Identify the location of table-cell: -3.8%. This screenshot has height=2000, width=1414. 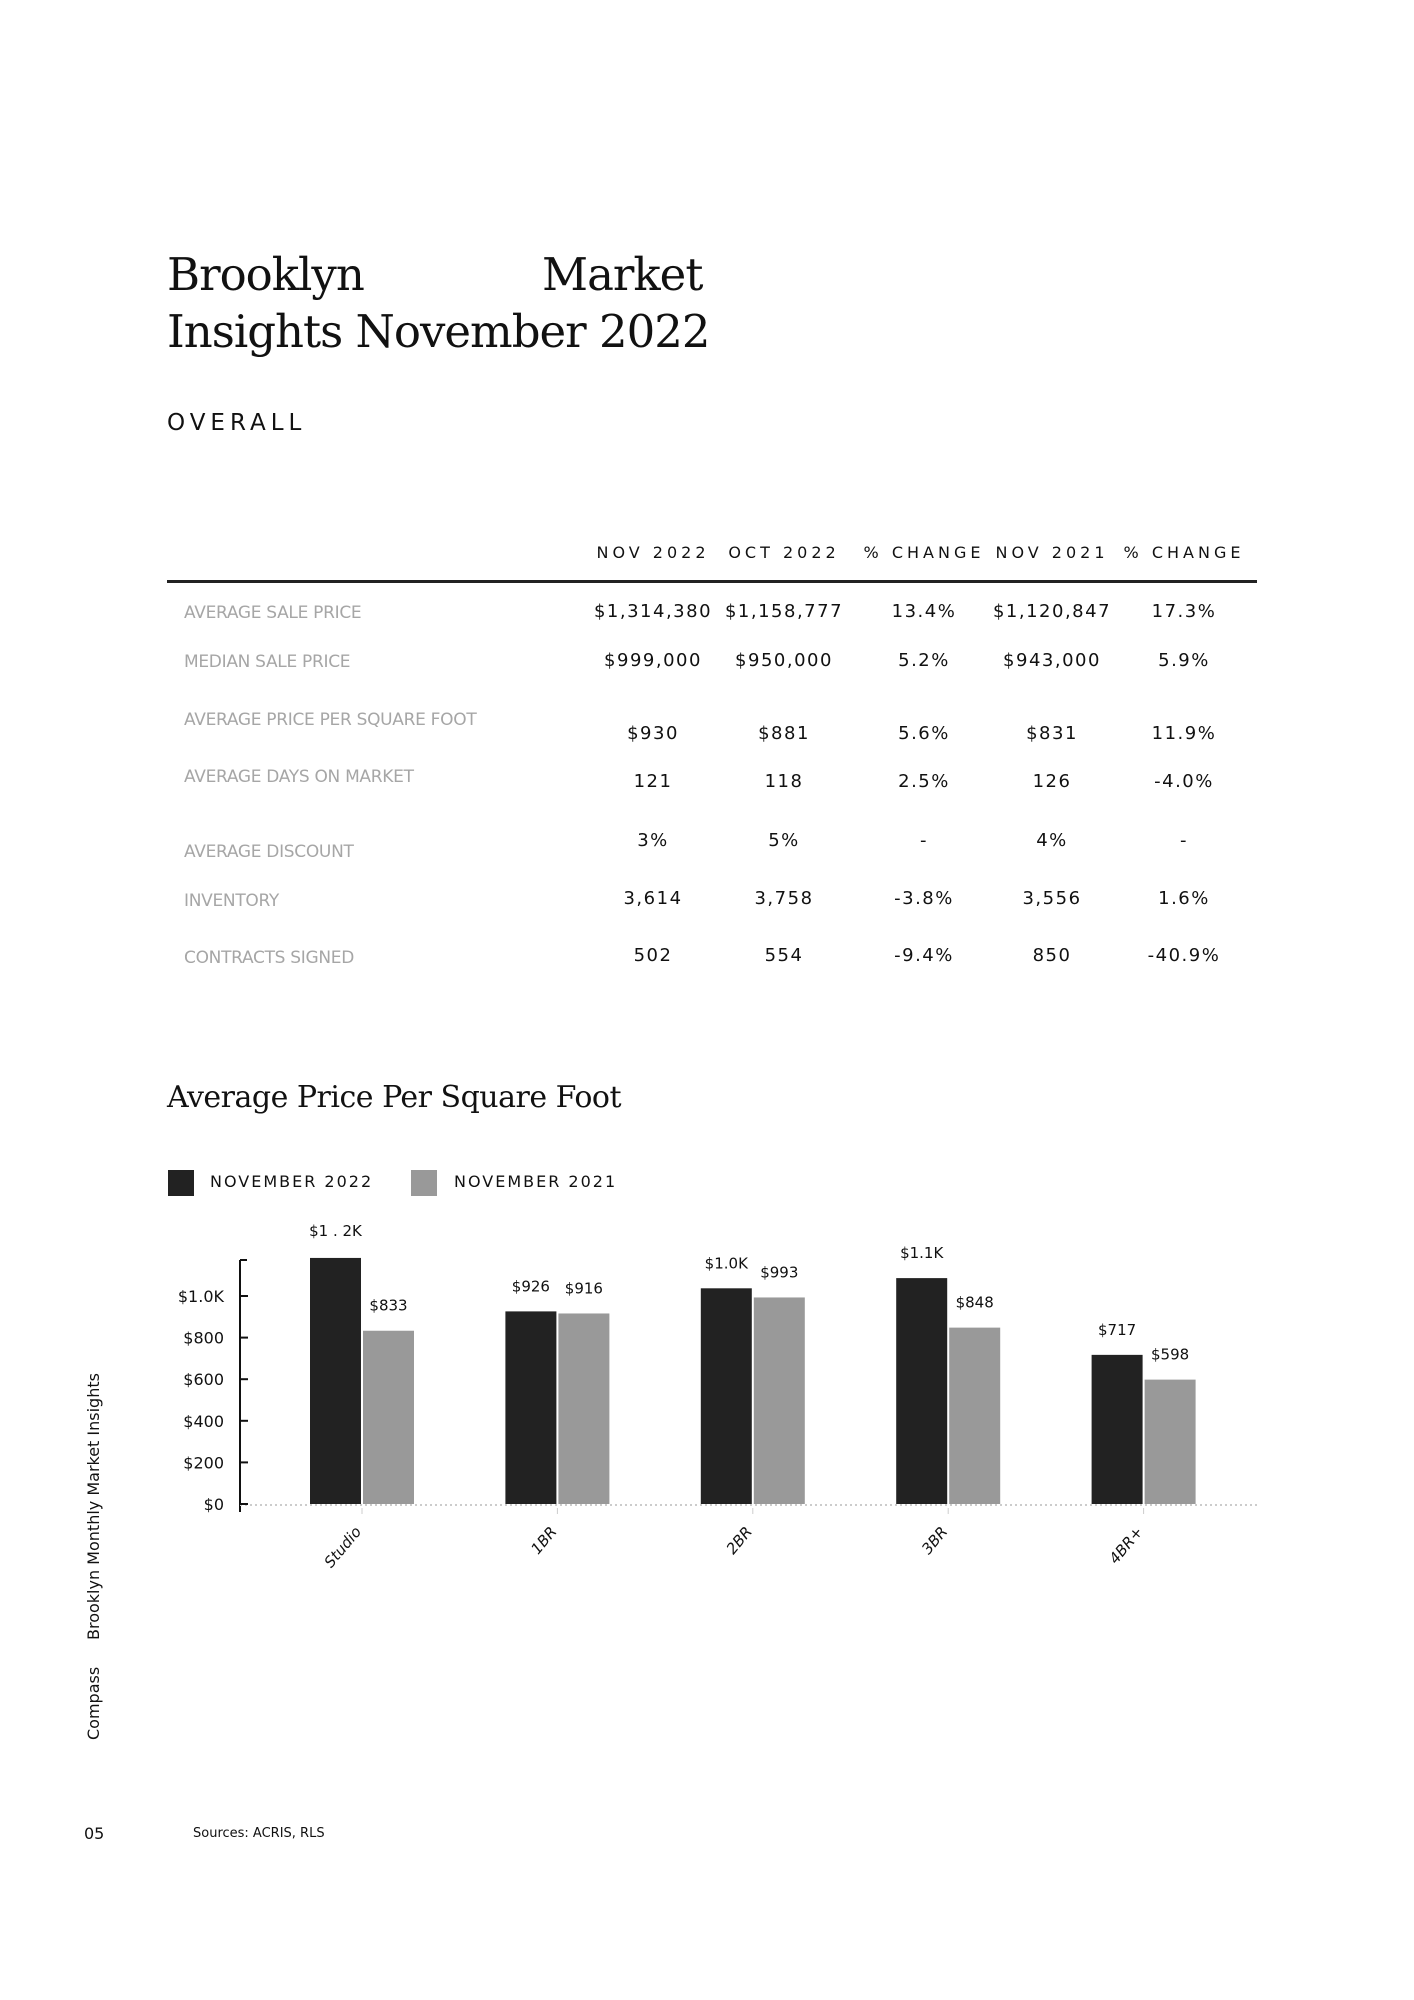
(924, 898).